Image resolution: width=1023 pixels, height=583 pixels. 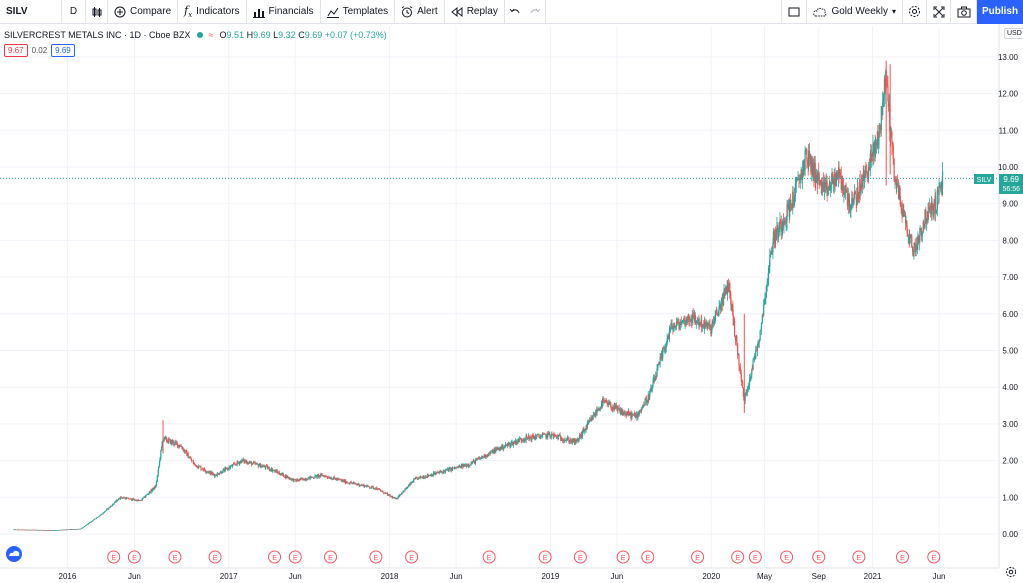 I want to click on change-value: +0.07 (+0.73%), so click(x=355, y=35).